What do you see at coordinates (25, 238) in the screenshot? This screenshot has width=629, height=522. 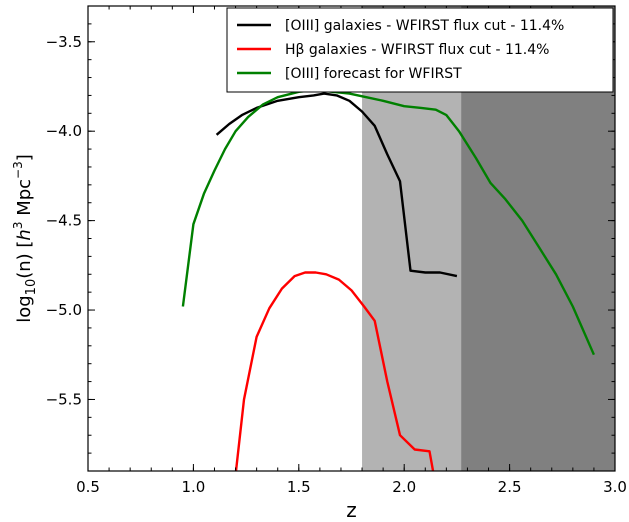 I see `y-axis-title: log10(n) [h3 Mpc−3]` at bounding box center [25, 238].